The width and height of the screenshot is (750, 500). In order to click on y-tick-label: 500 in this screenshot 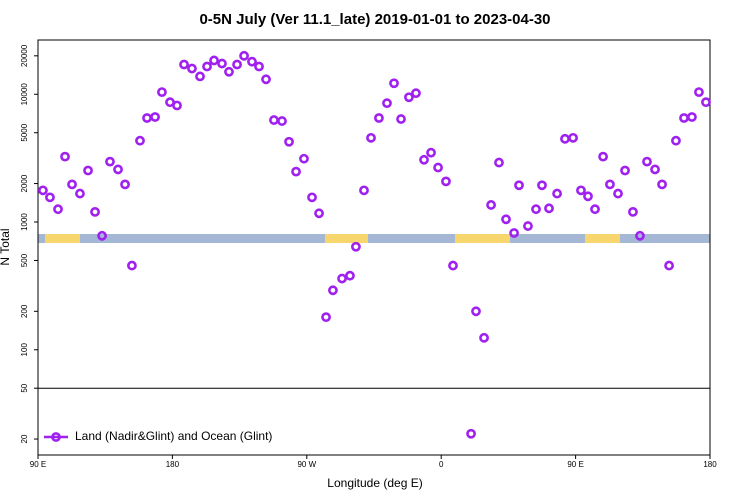, I will do `click(24, 260)`.